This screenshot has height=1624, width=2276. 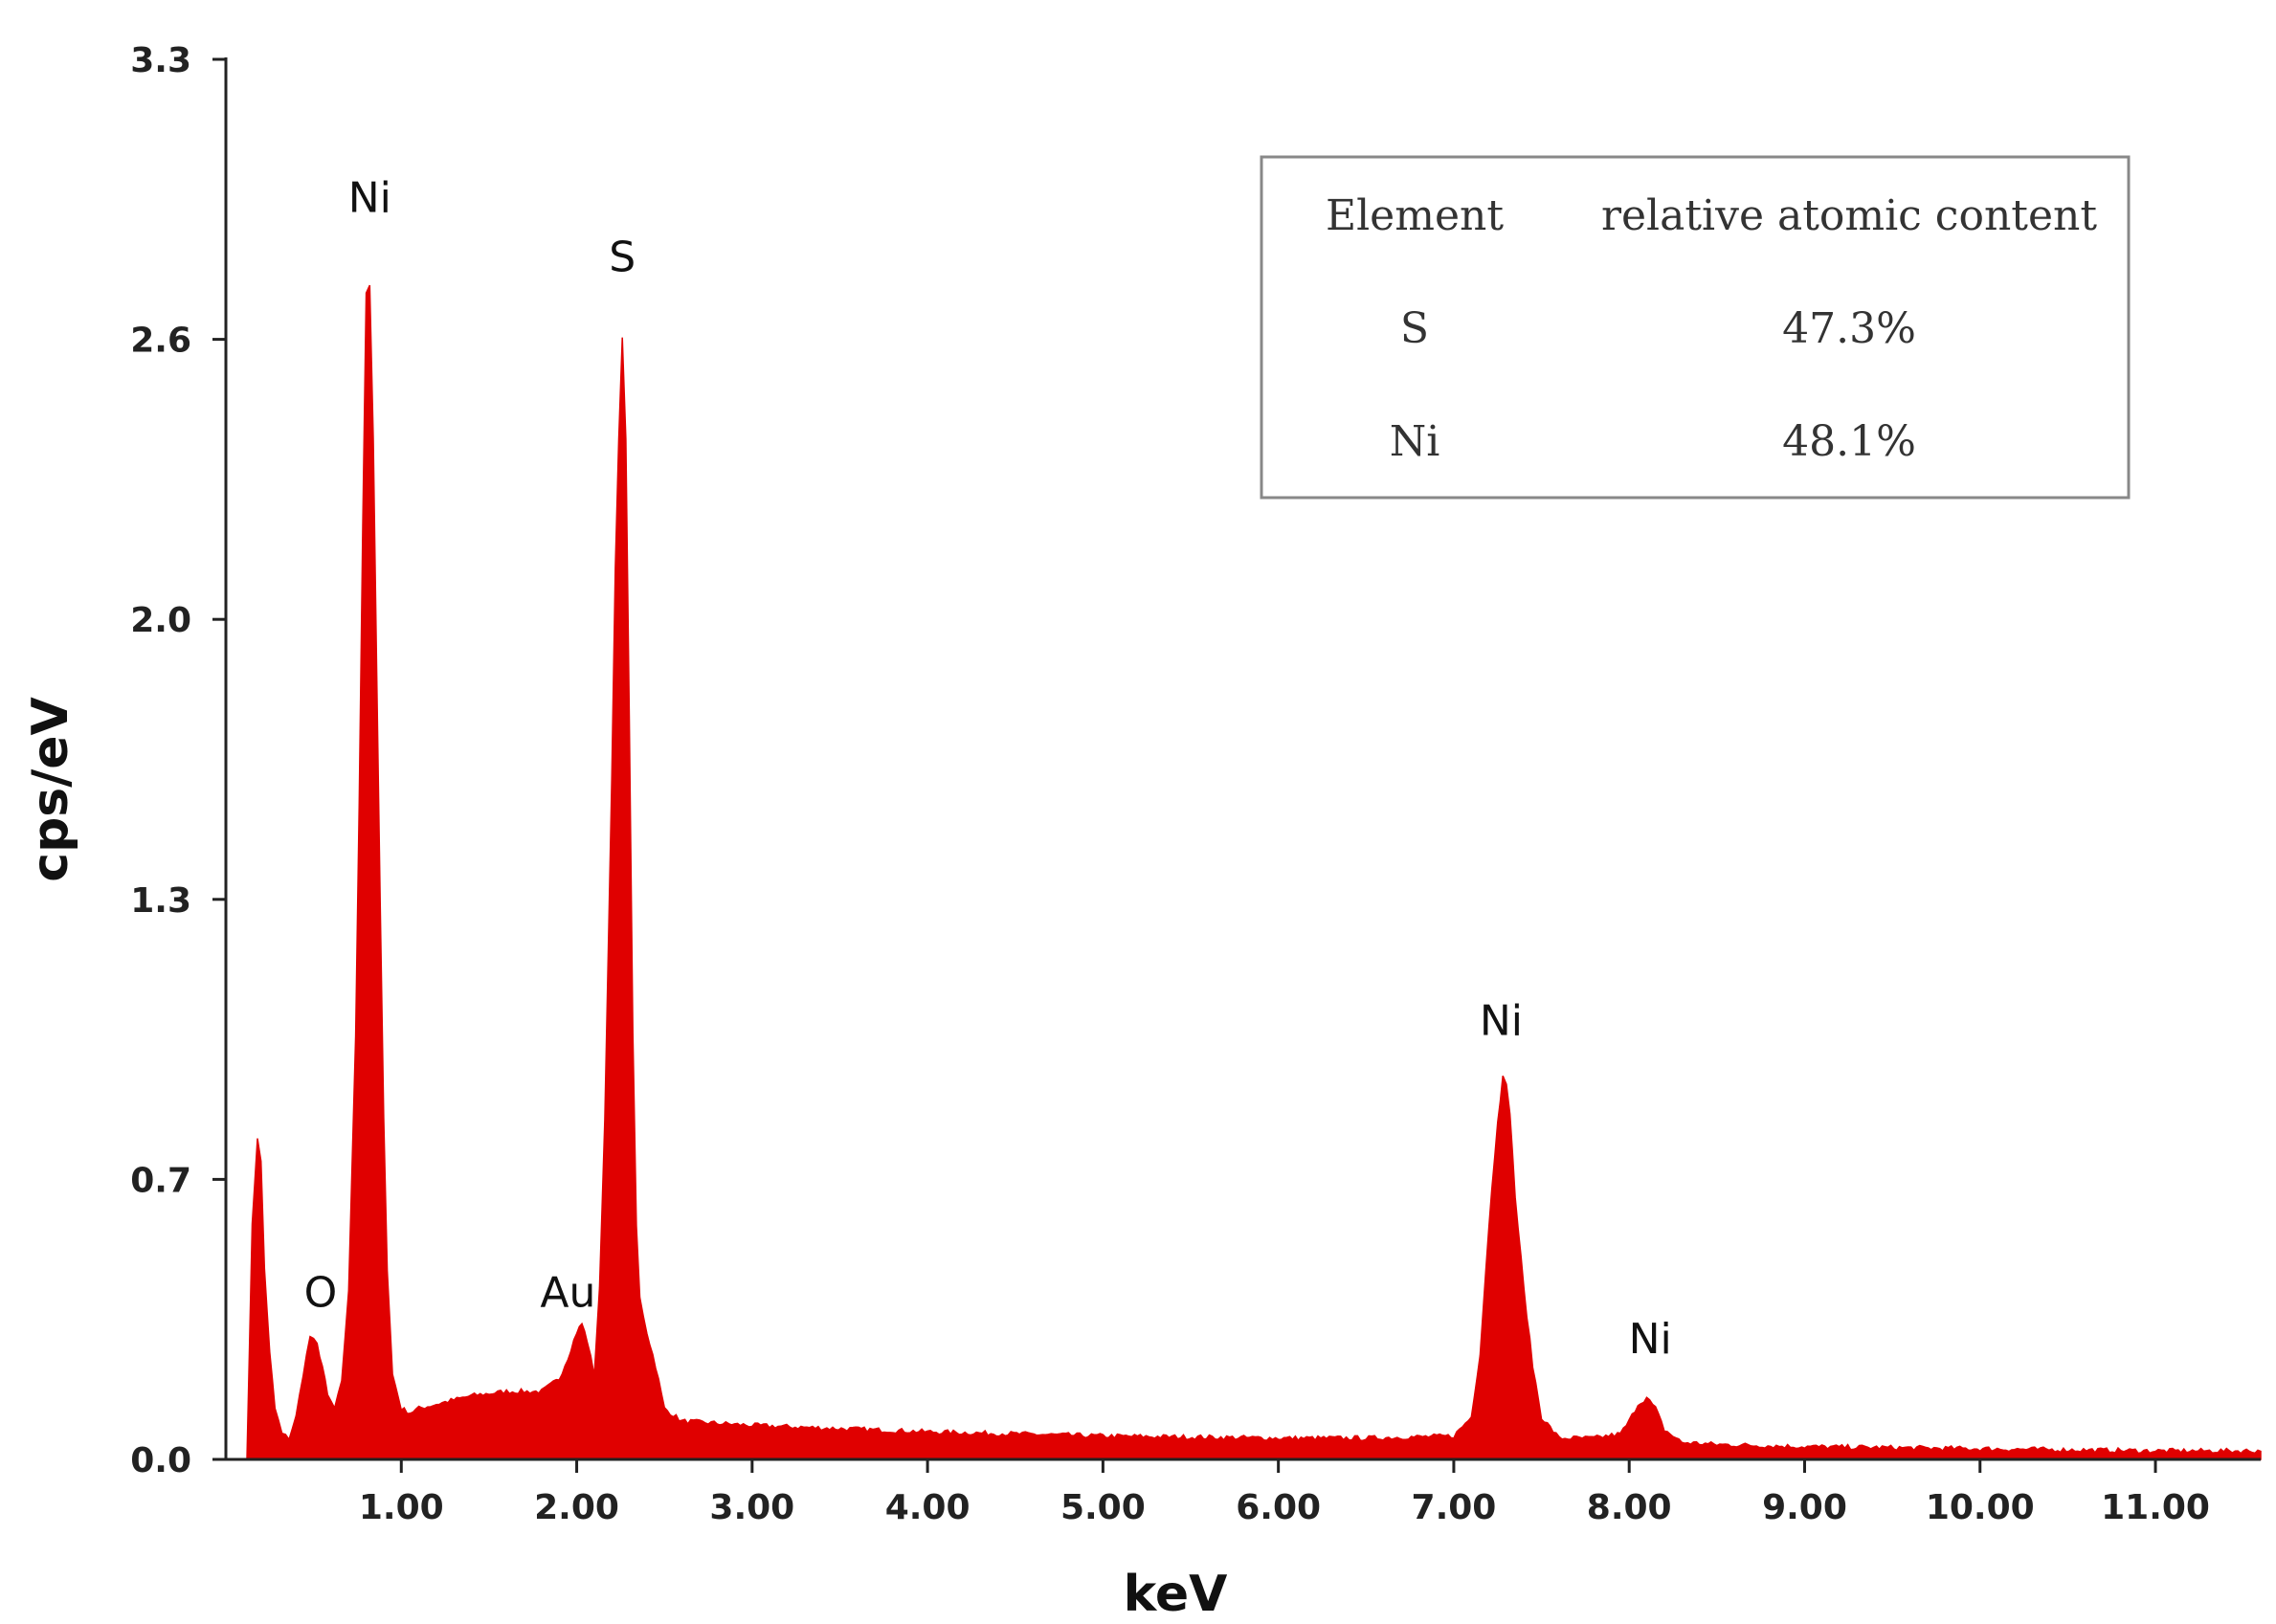 What do you see at coordinates (1849, 442) in the screenshot?
I see `table-row-ni-content: 48.1%` at bounding box center [1849, 442].